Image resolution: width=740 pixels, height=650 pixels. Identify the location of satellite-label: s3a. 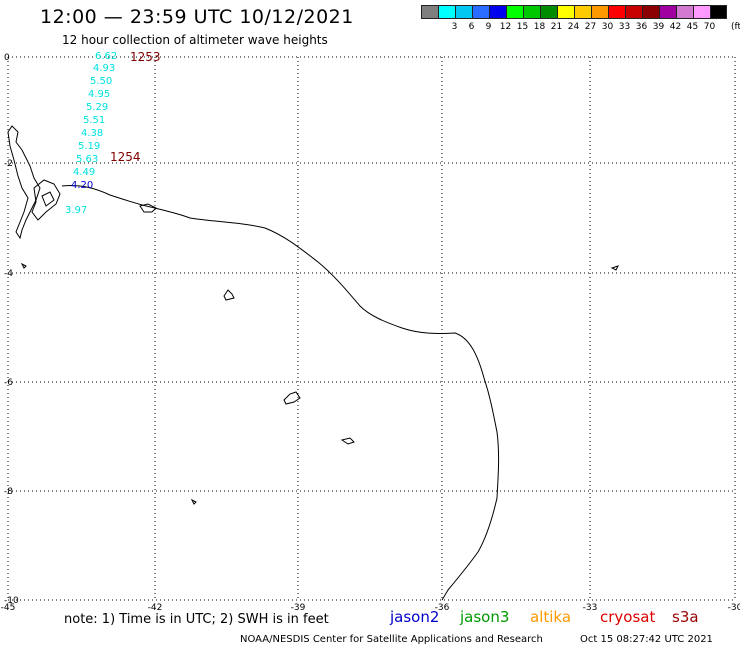
(685, 617).